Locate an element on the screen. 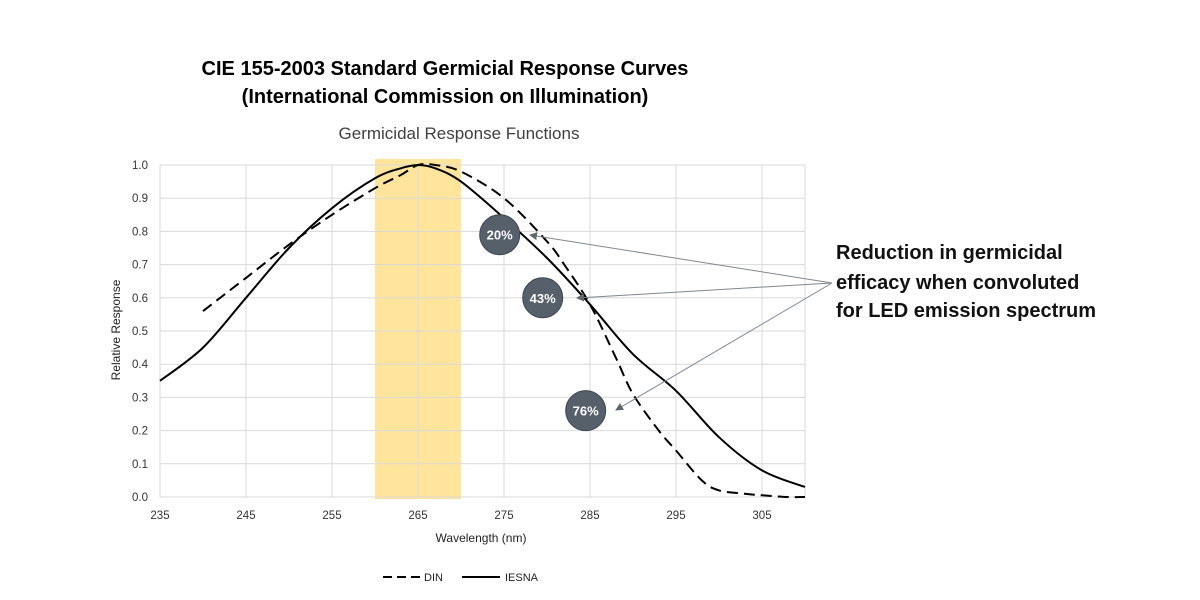 This screenshot has height=600, width=1200. reduction-badge-label: 76% is located at coordinates (586, 411).